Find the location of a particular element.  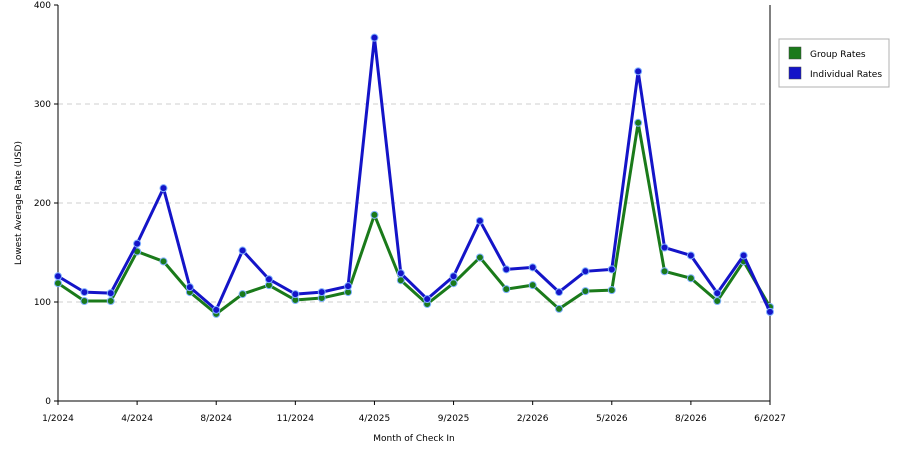

x-tick-label: 1/2024 is located at coordinates (58, 419).